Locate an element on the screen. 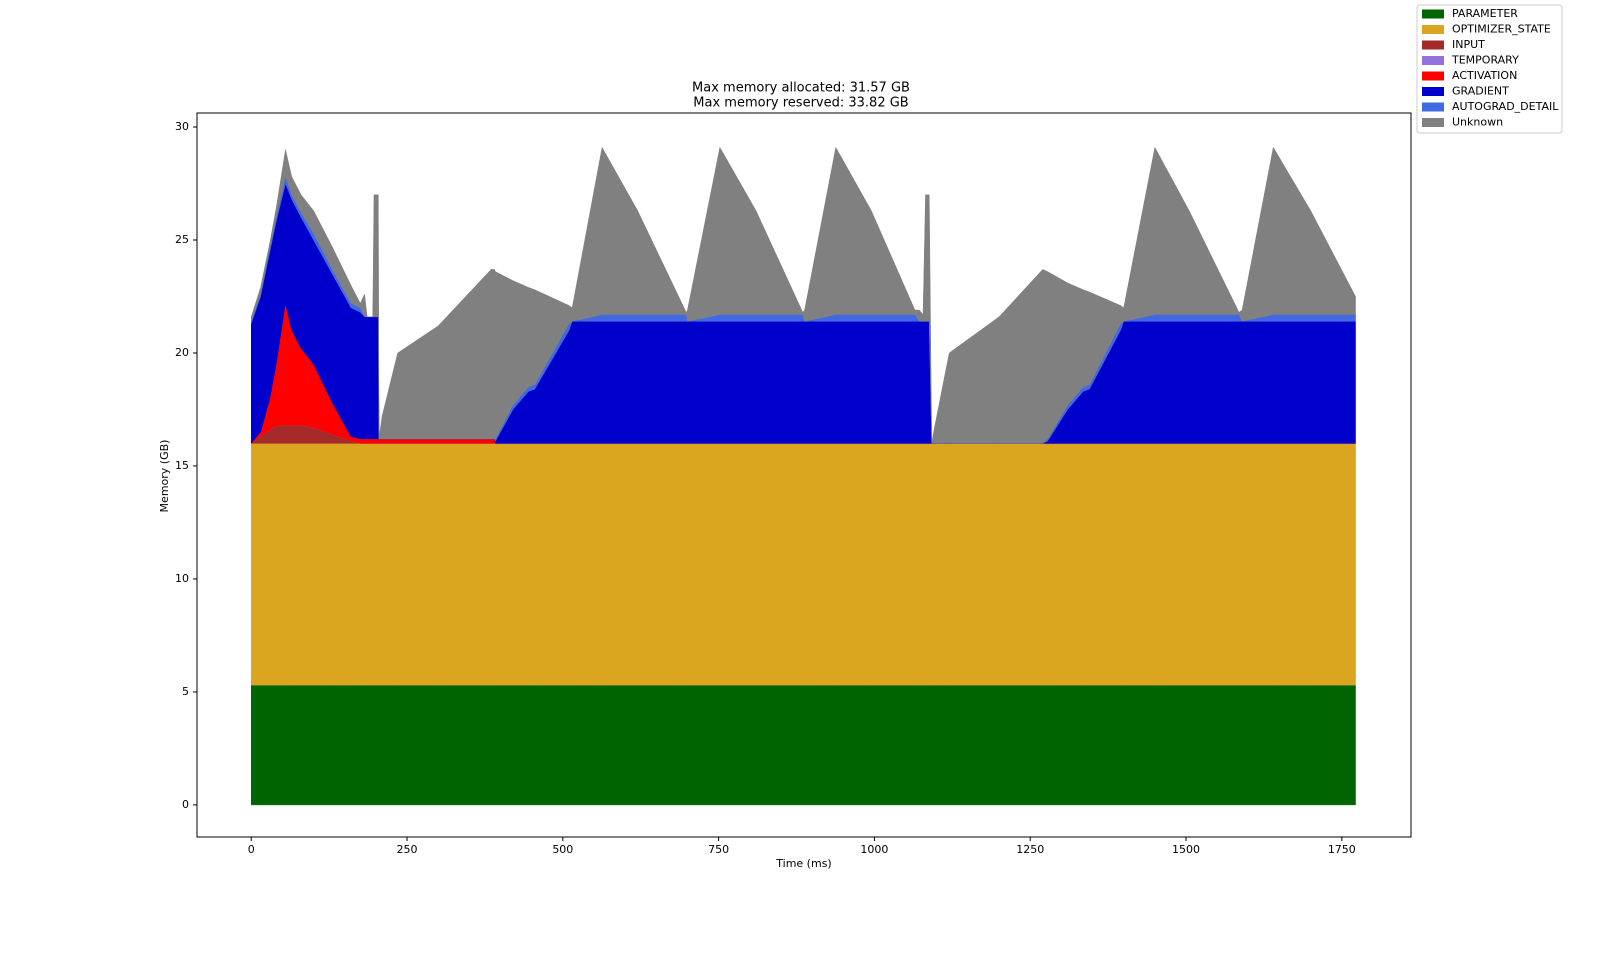  area is located at coordinates (803, 745).